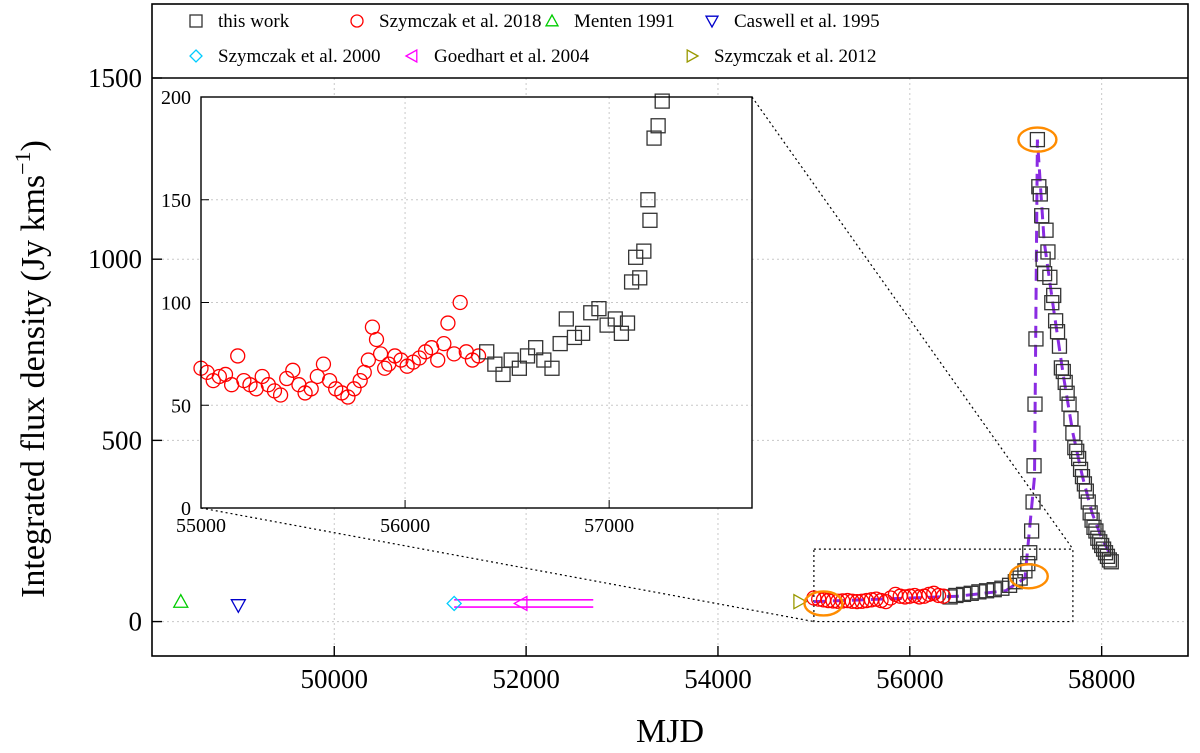 This screenshot has width=1200, height=753. I want to click on x-tick-label: 54000, so click(718, 679).